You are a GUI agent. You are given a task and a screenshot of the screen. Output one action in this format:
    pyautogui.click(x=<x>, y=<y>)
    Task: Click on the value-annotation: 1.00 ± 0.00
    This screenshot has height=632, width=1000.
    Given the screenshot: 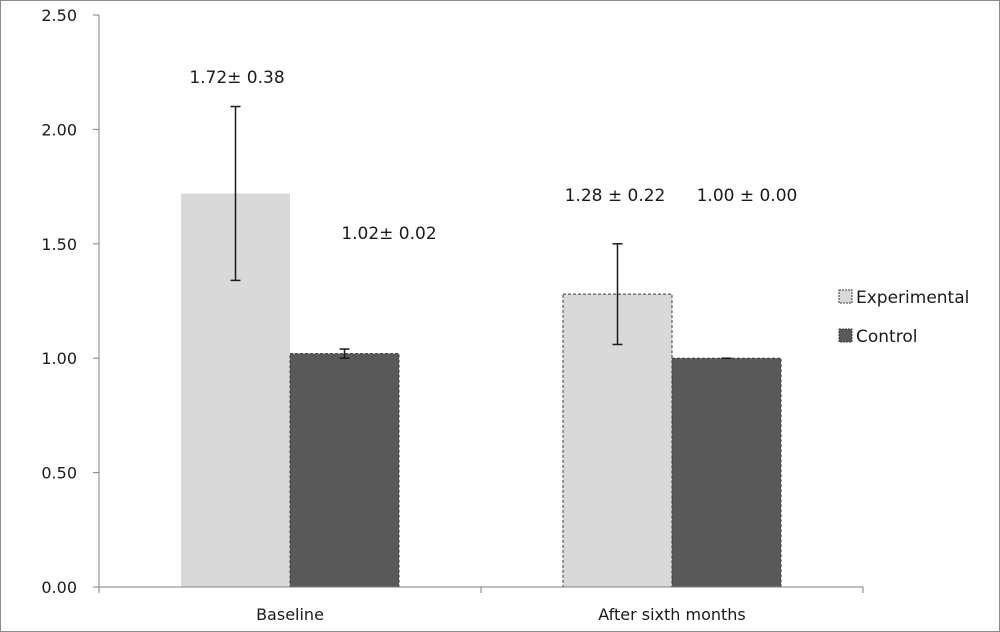 What is the action you would take?
    pyautogui.click(x=747, y=196)
    